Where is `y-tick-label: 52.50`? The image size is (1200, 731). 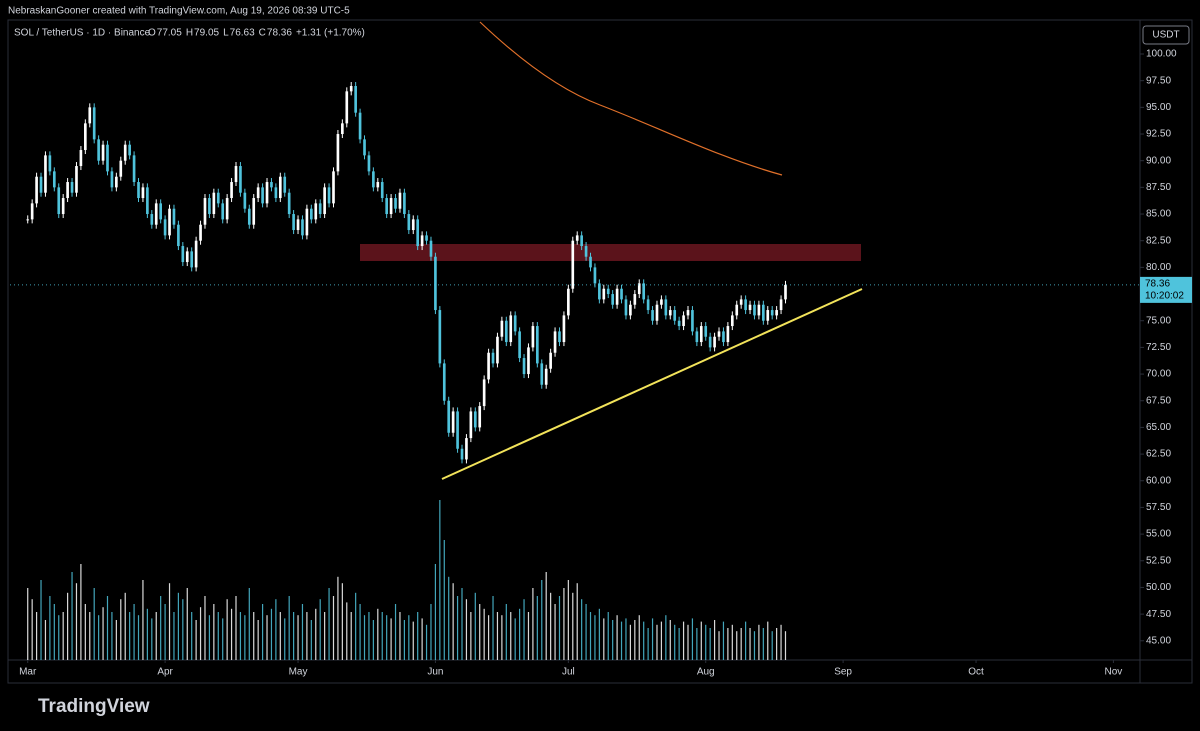 y-tick-label: 52.50 is located at coordinates (1158, 560).